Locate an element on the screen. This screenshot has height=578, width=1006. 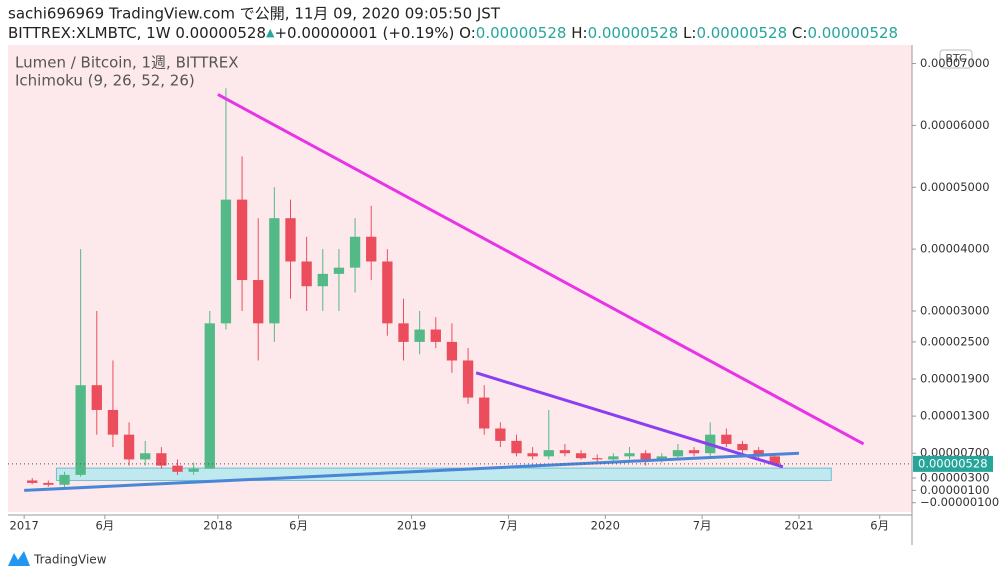
x-tick-label: 2019 is located at coordinates (411, 526).